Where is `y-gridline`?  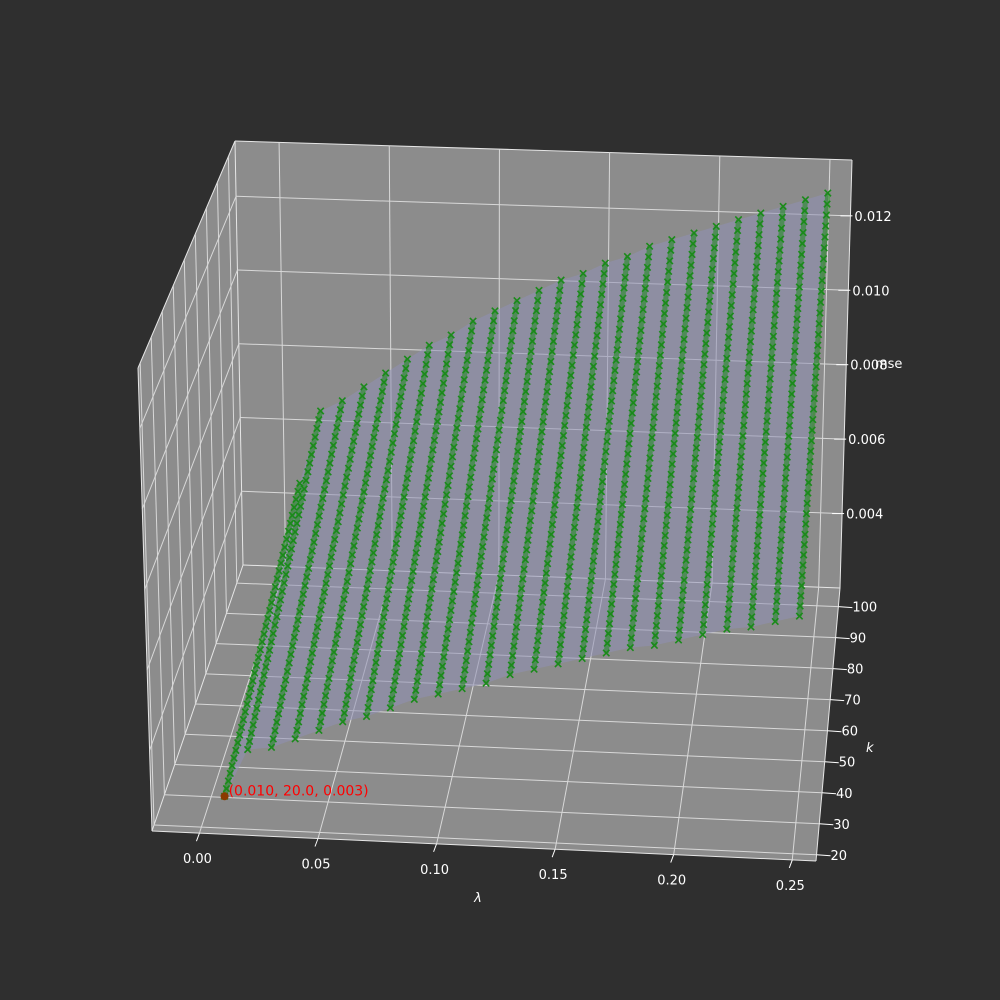 y-gridline is located at coordinates (211, 426).